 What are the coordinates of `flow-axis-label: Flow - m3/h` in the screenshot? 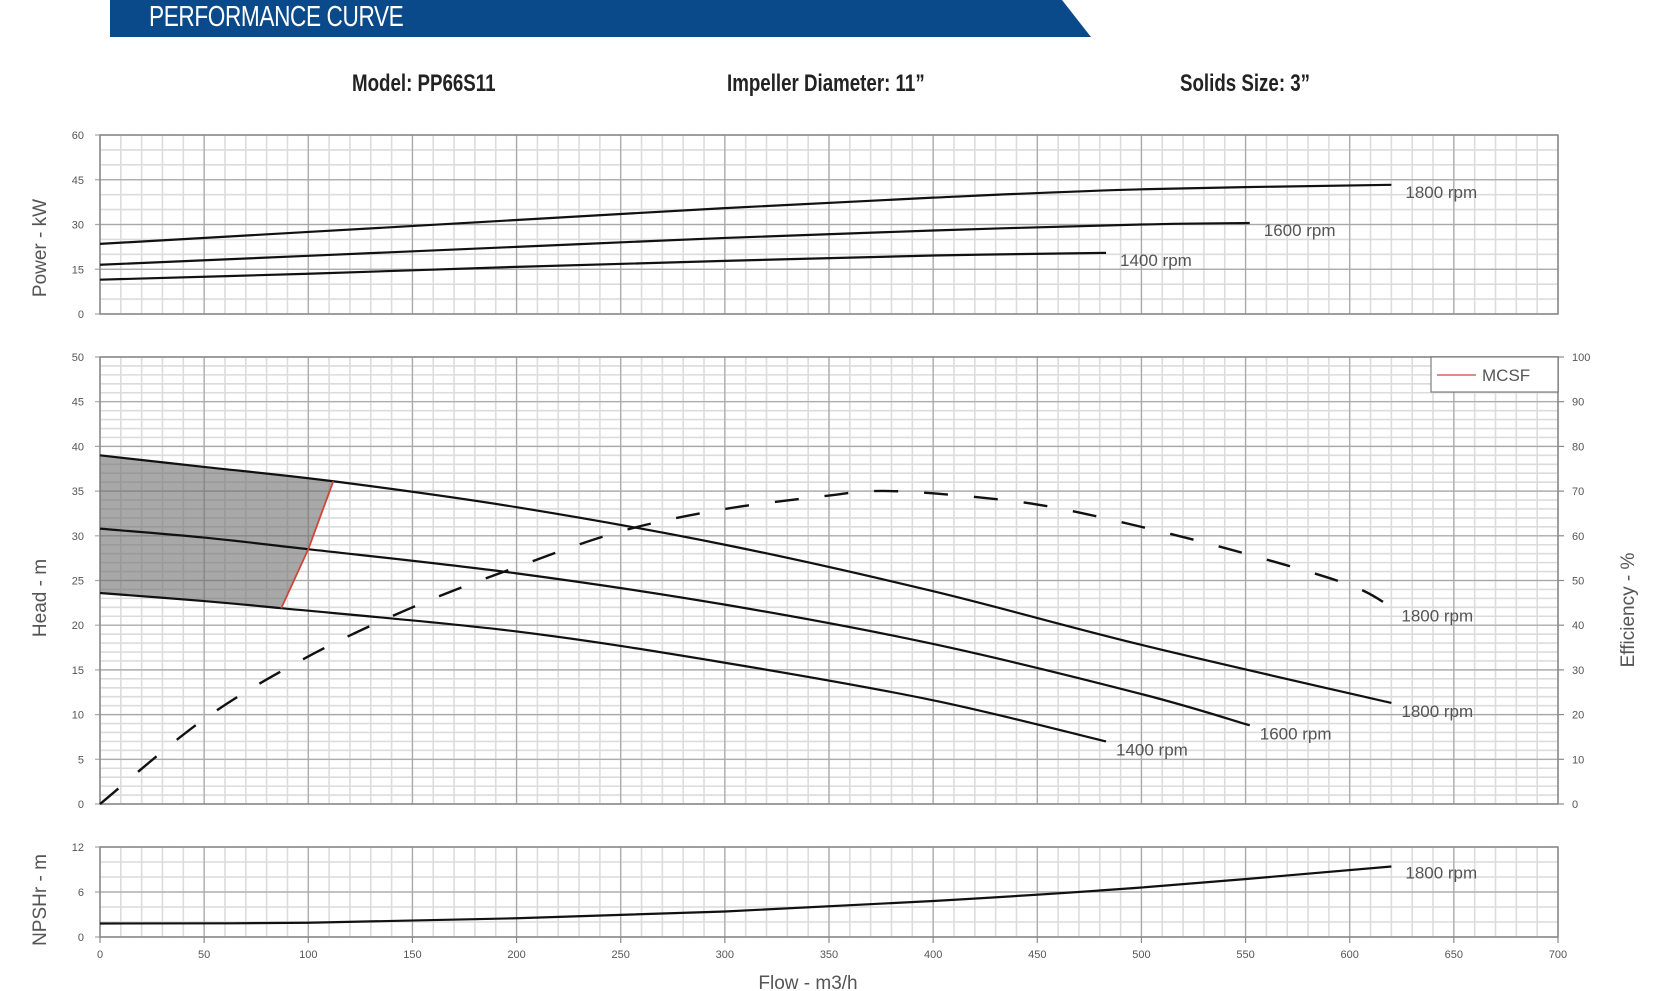 It's located at (807, 982).